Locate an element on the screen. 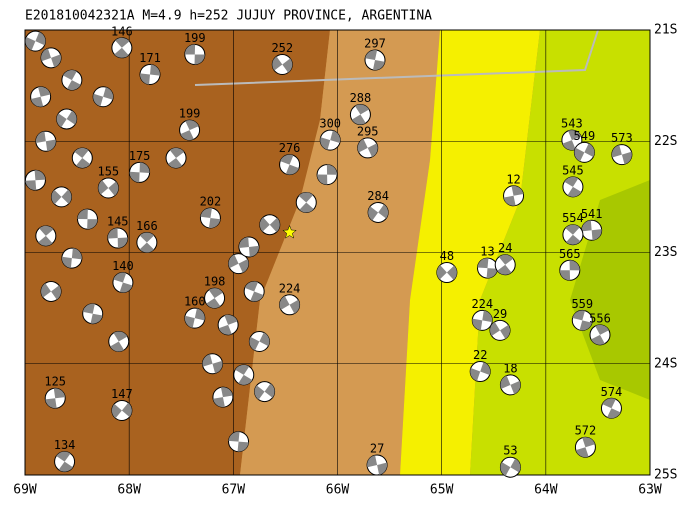  depth-label: 171 is located at coordinates (150, 58).